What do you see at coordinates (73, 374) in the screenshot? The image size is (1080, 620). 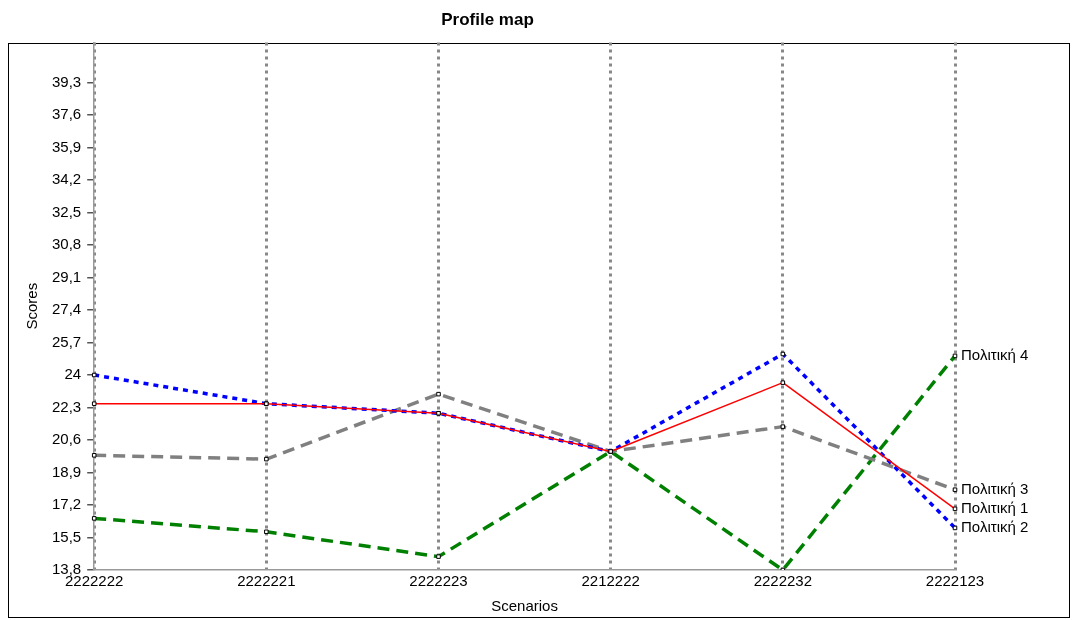 I see `y-tick-label: 24` at bounding box center [73, 374].